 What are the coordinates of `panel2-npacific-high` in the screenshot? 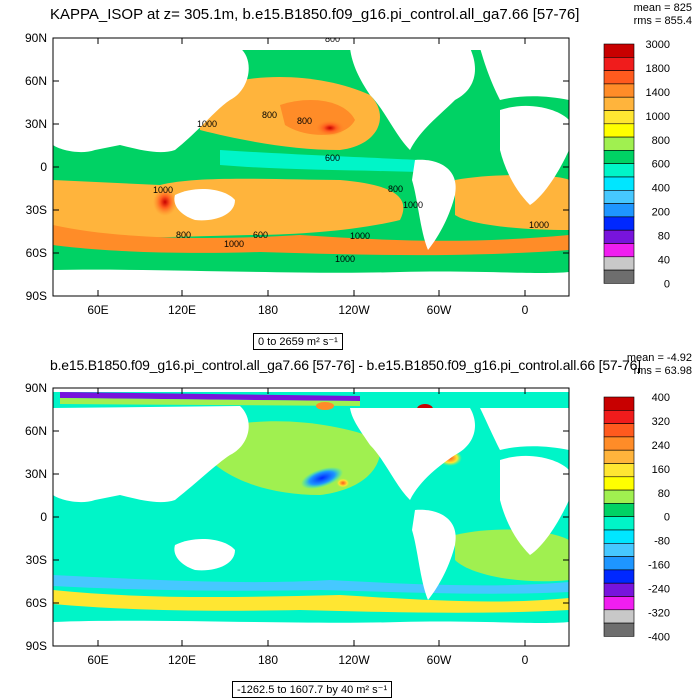 It's located at (343, 483).